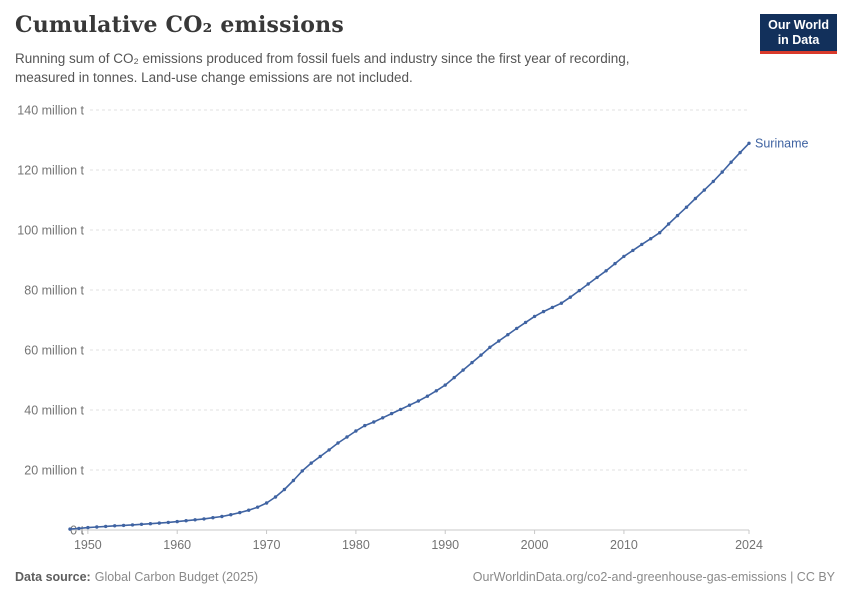 This screenshot has width=850, height=600. I want to click on y-tick-label: 120 million t, so click(50, 171).